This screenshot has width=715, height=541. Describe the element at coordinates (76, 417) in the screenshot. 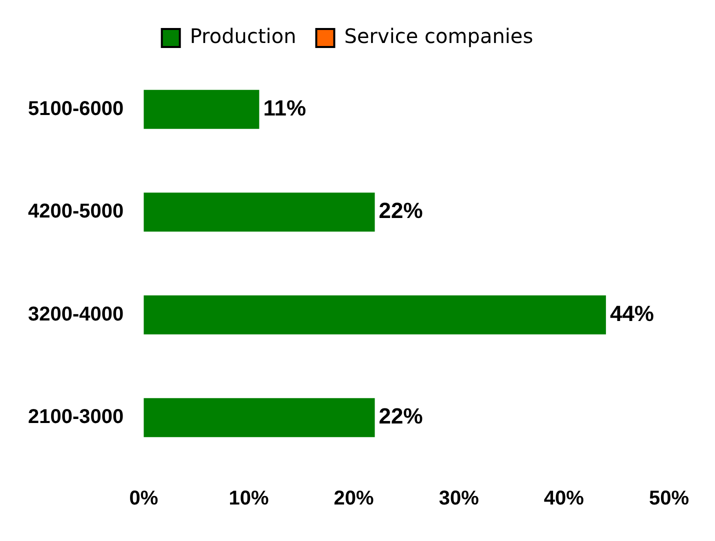

I see `y-tick-label: 2100-3000` at that location.